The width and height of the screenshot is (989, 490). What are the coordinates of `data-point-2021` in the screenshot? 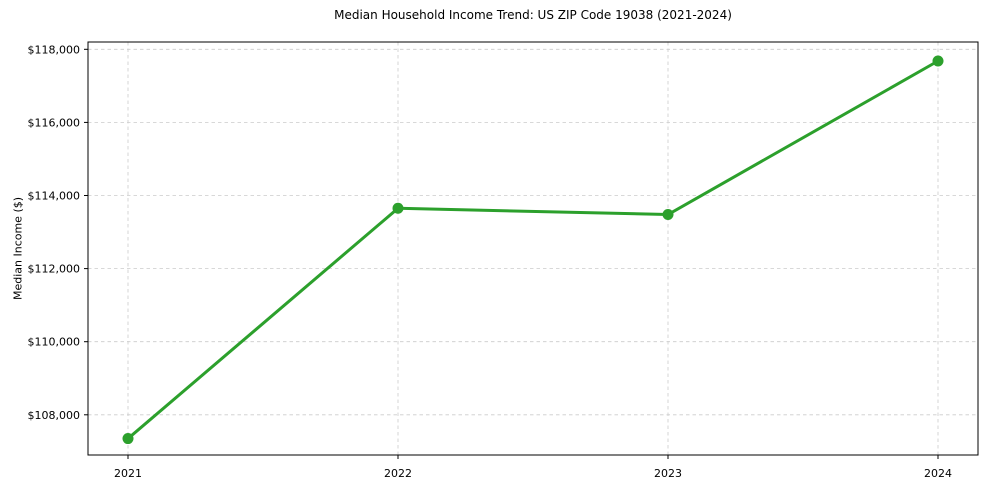 It's located at (128, 439).